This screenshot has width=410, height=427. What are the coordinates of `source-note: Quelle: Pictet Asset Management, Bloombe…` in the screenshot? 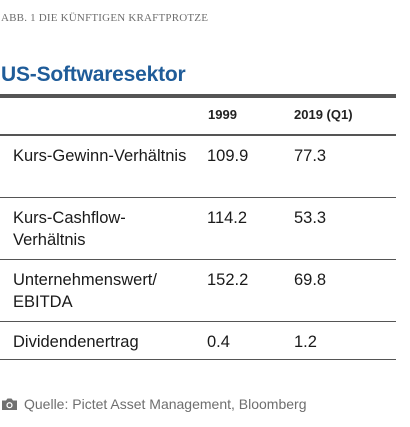 It's located at (153, 405).